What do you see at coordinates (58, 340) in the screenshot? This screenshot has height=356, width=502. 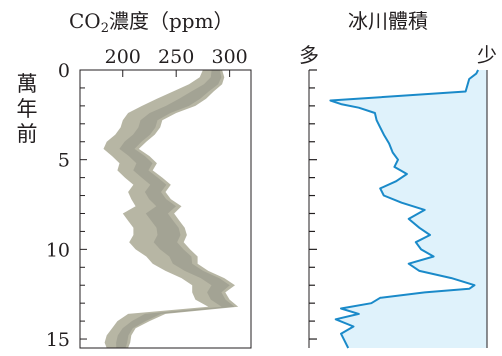 I see `co2-y-tick-label: 15` at bounding box center [58, 340].